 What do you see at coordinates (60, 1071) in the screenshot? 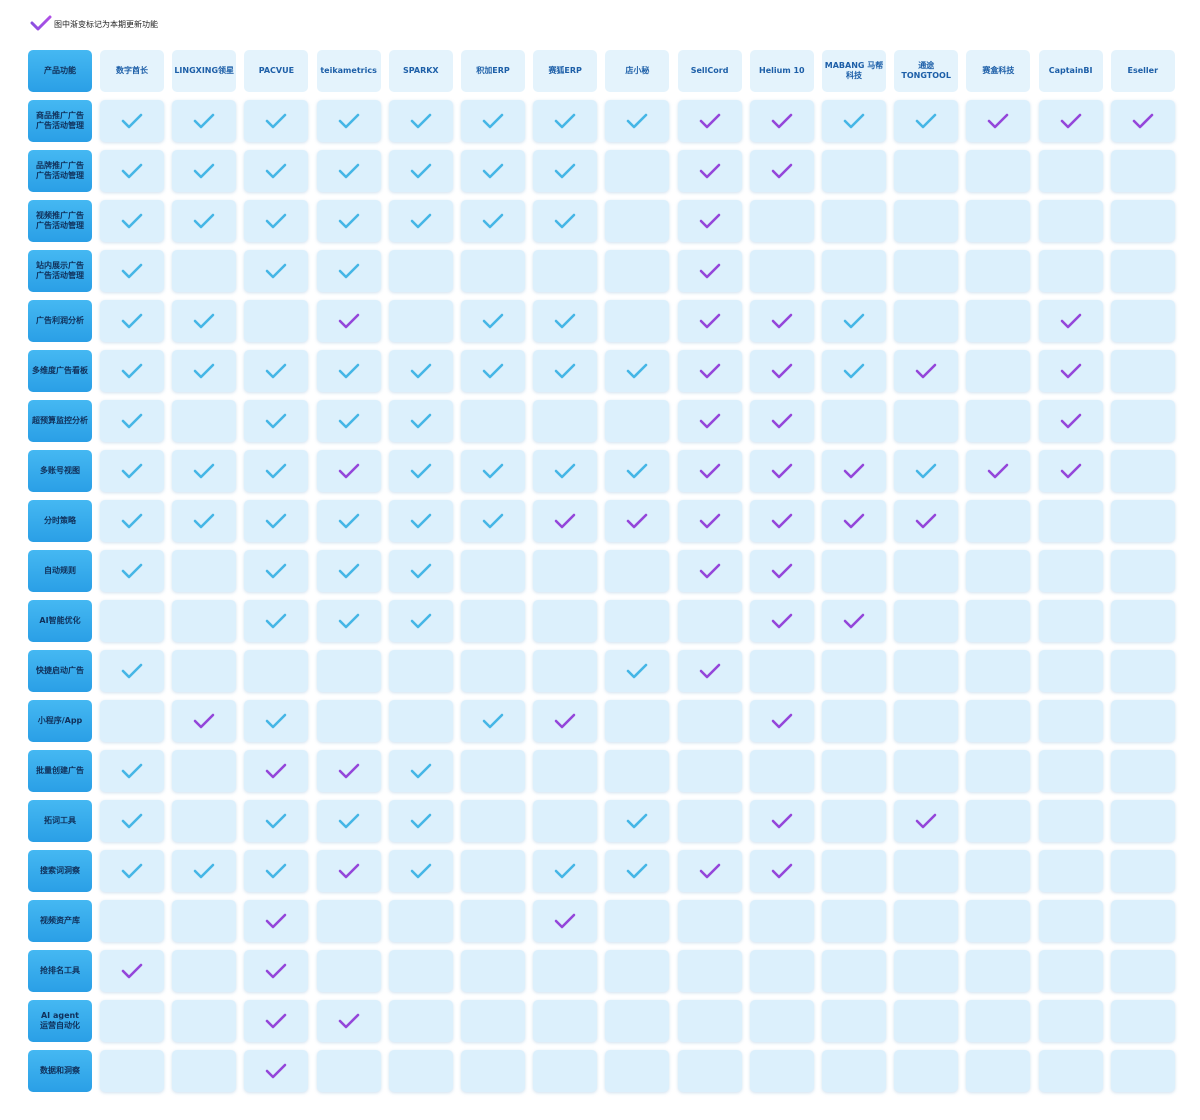
I see `feature-label: 数据和洞察` at bounding box center [60, 1071].